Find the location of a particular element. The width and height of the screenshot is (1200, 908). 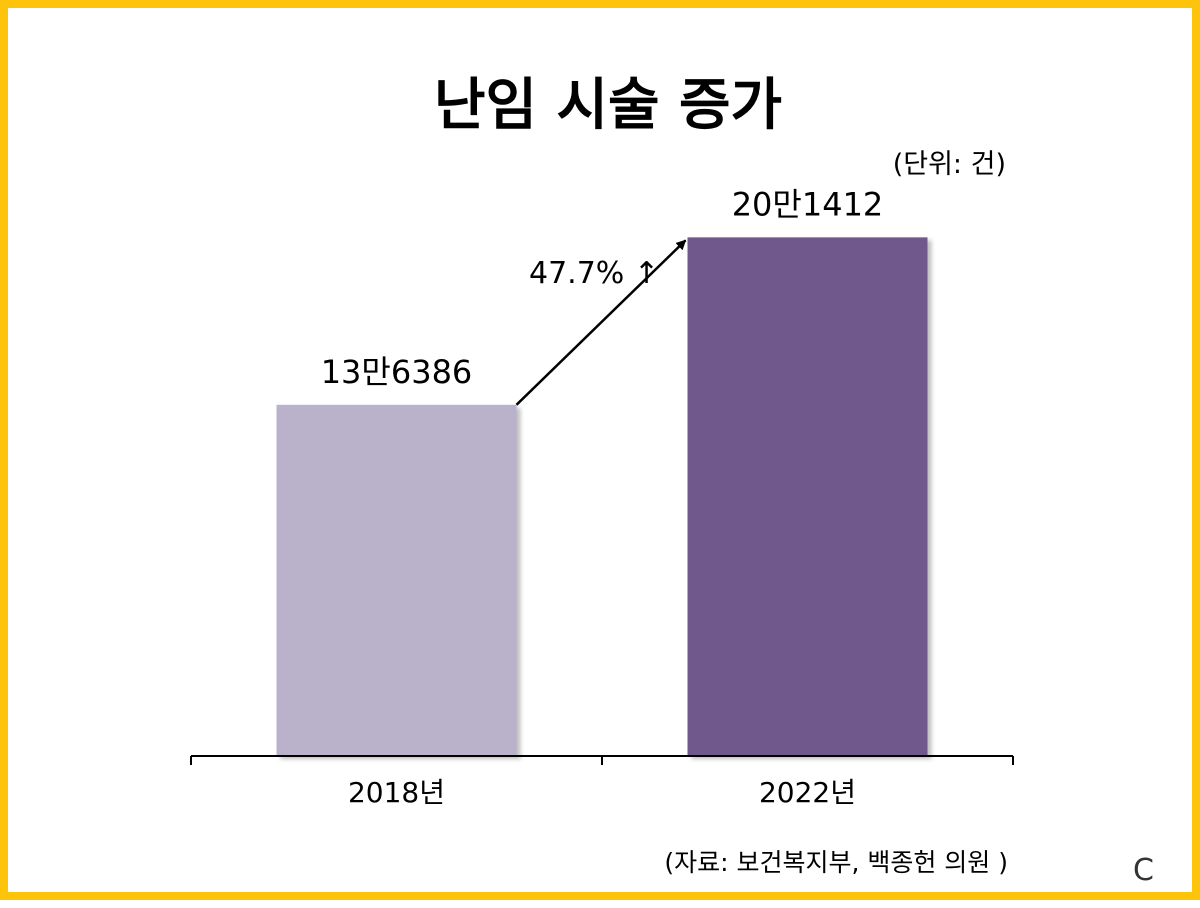

source-note: (자료: 보건복지부, 백종헌 의원 ) is located at coordinates (836, 862).